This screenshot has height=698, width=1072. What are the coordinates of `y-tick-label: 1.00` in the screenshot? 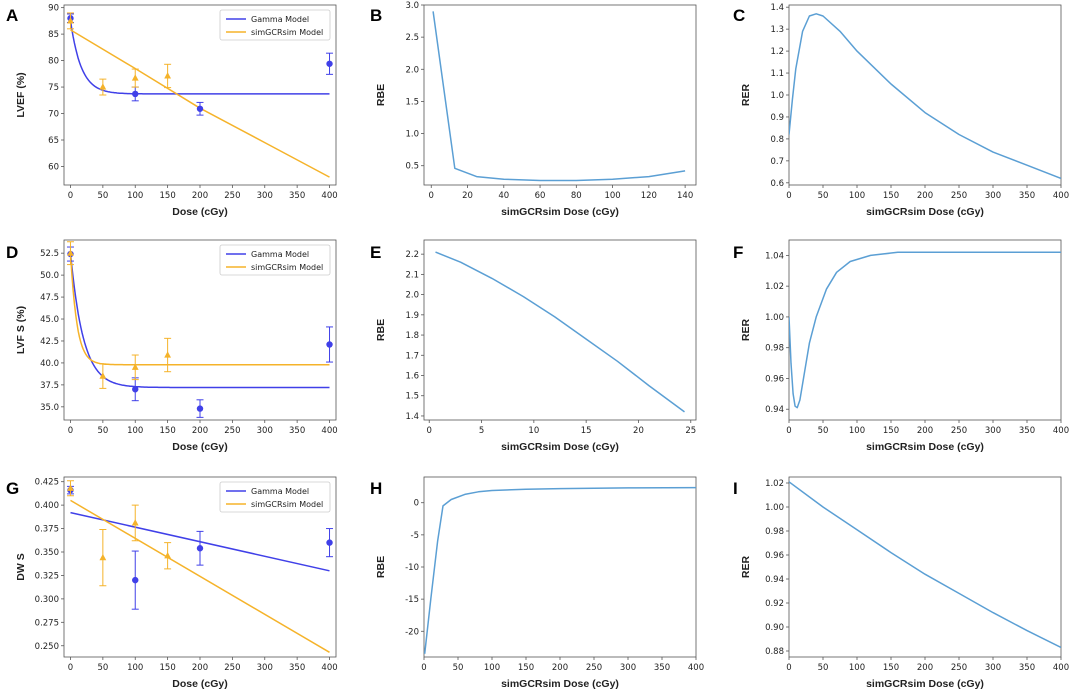 It's located at (774, 508).